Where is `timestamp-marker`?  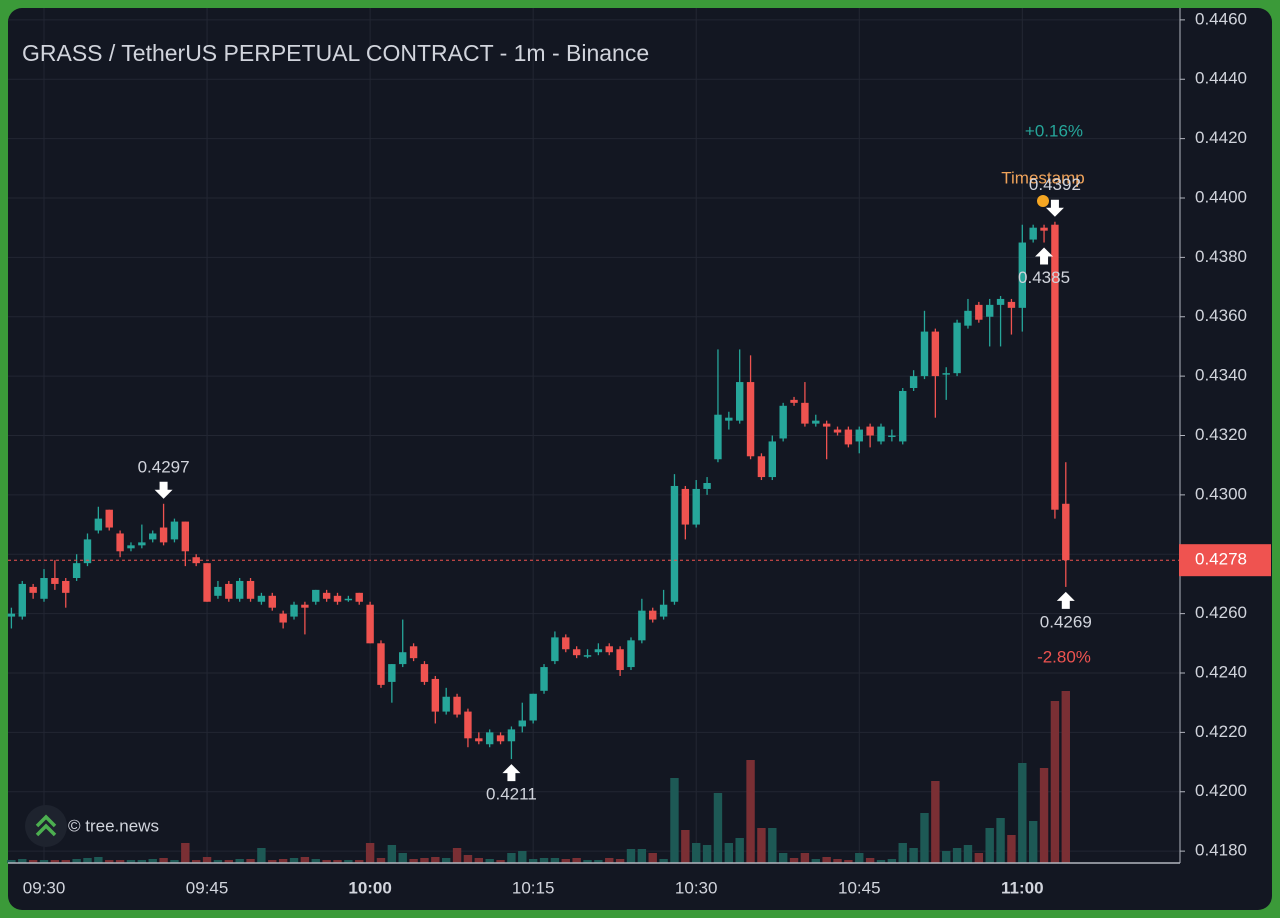
timestamp-marker is located at coordinates (1043, 201).